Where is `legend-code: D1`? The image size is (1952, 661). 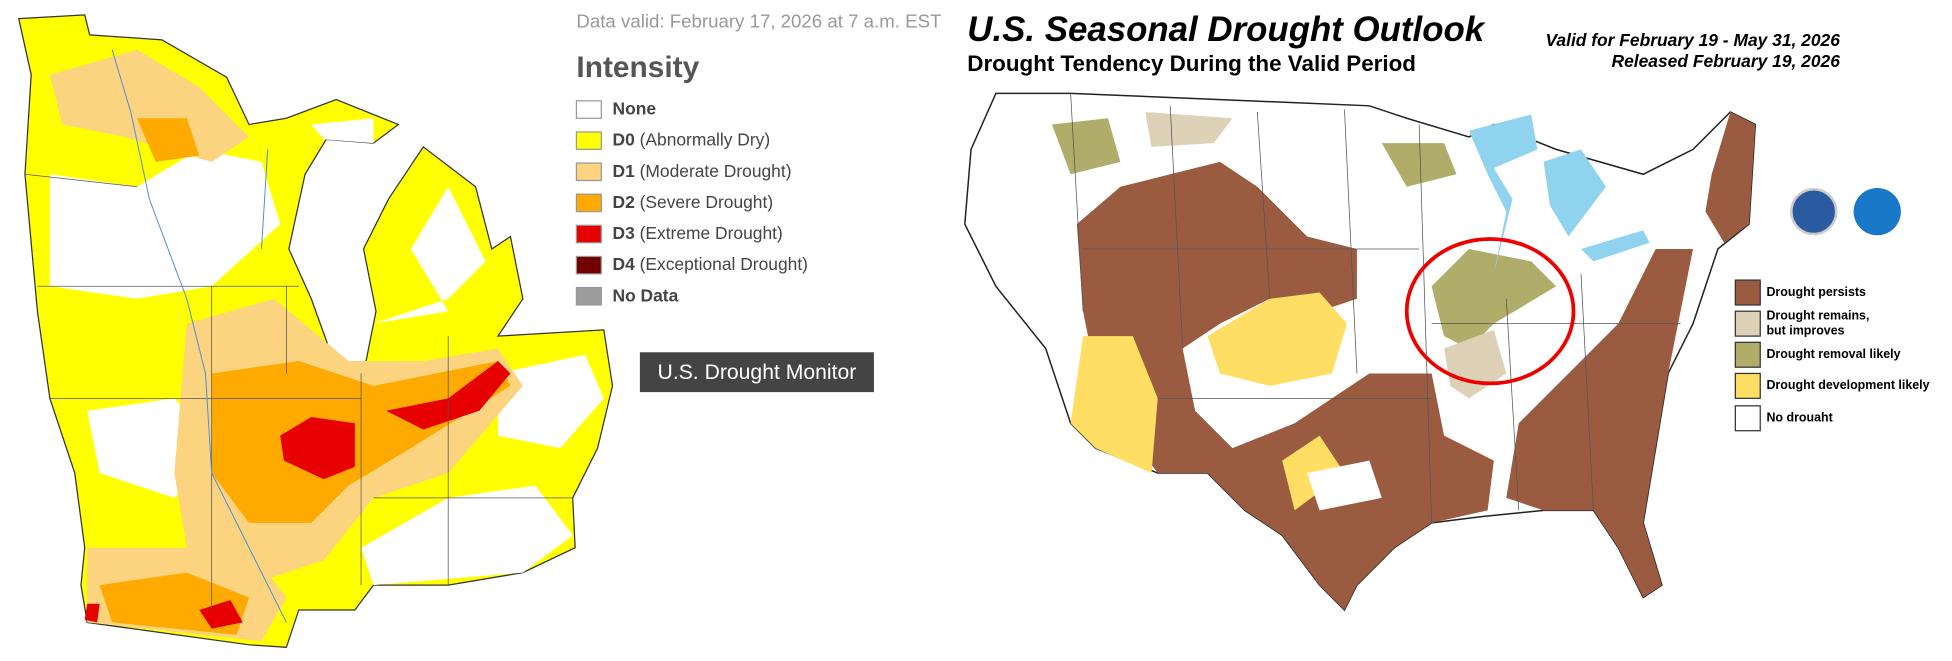
legend-code: D1 is located at coordinates (624, 170).